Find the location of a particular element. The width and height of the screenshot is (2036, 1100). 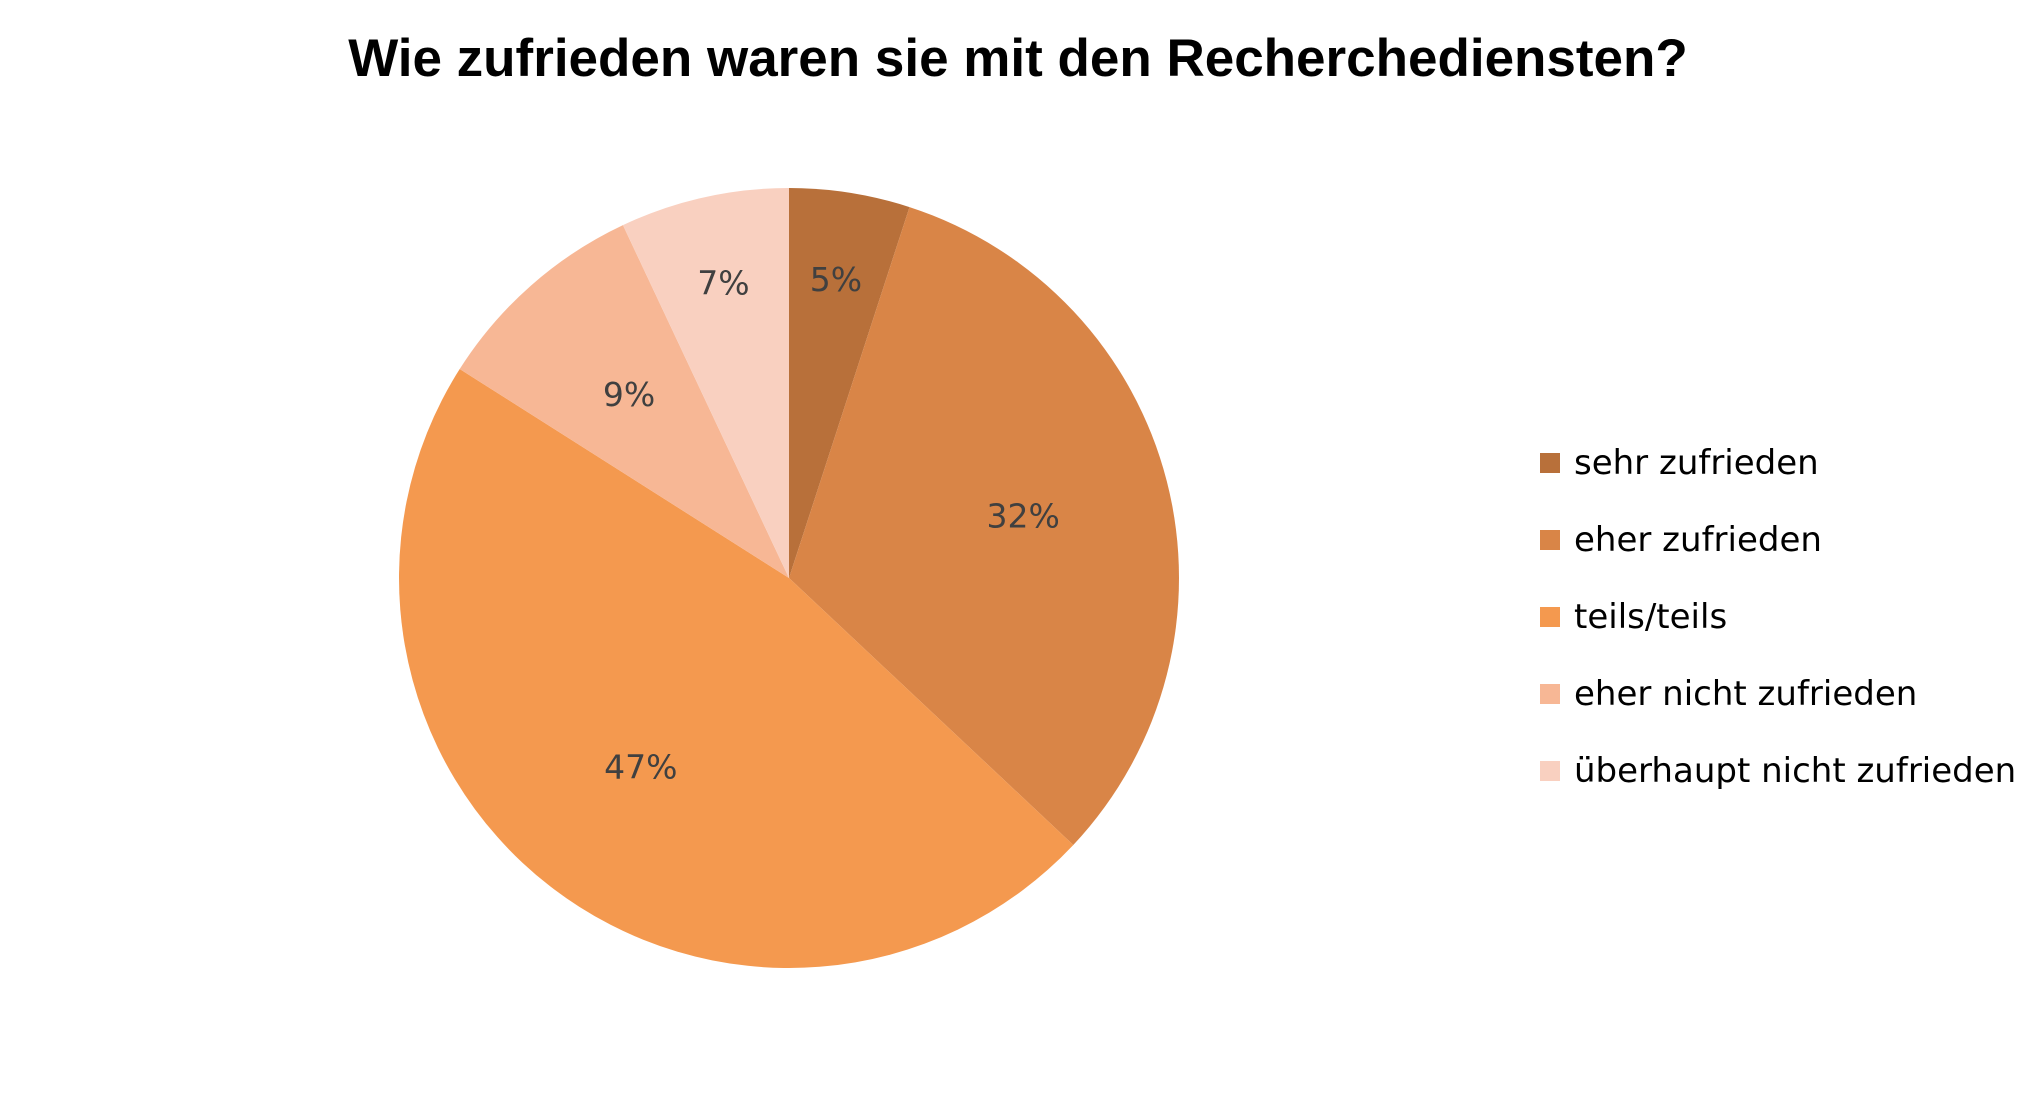

pie-data-labels: 5% 32% 47% 9% 7% is located at coordinates (831, 523).